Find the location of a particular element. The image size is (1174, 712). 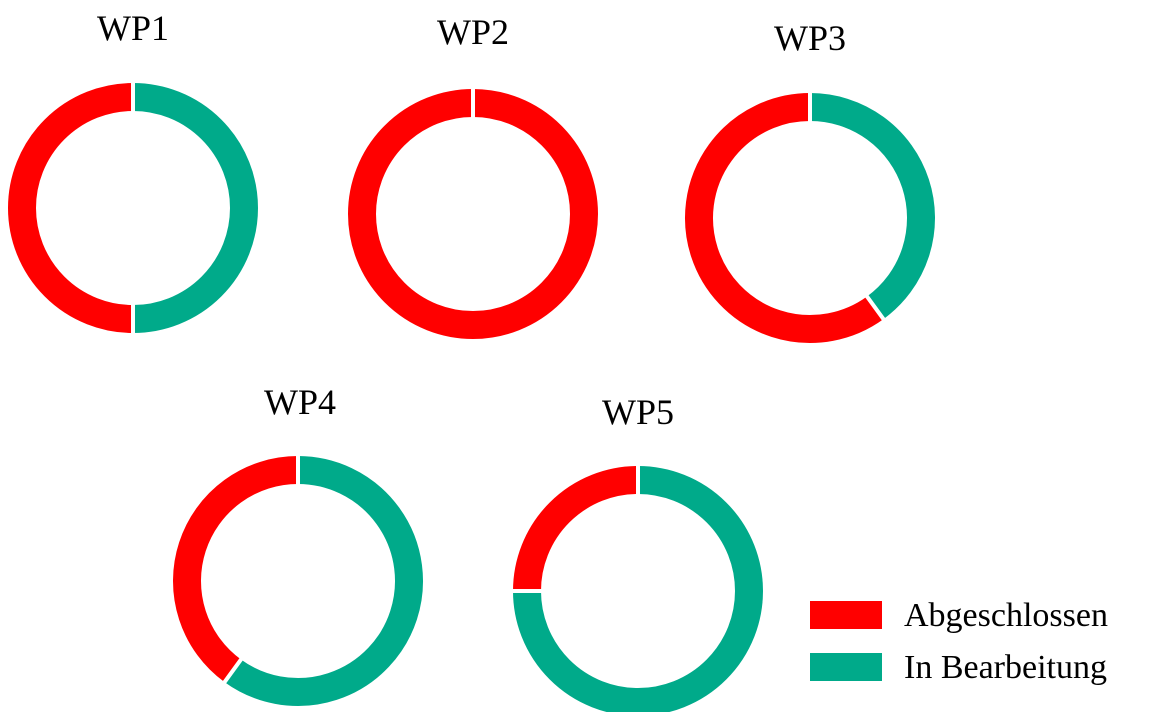

legend-label-abgeschlossen: Abgeschlossen is located at coordinates (1006, 615).